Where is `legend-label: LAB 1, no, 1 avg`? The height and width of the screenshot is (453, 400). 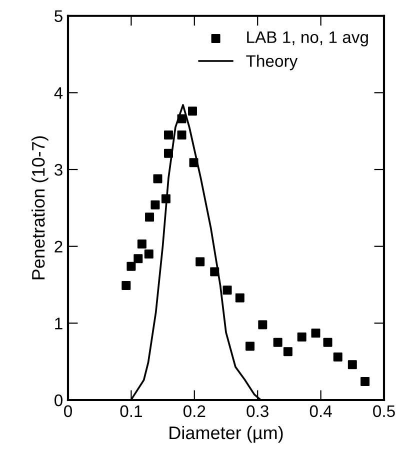
legend-label: LAB 1, no, 1 avg is located at coordinates (307, 38).